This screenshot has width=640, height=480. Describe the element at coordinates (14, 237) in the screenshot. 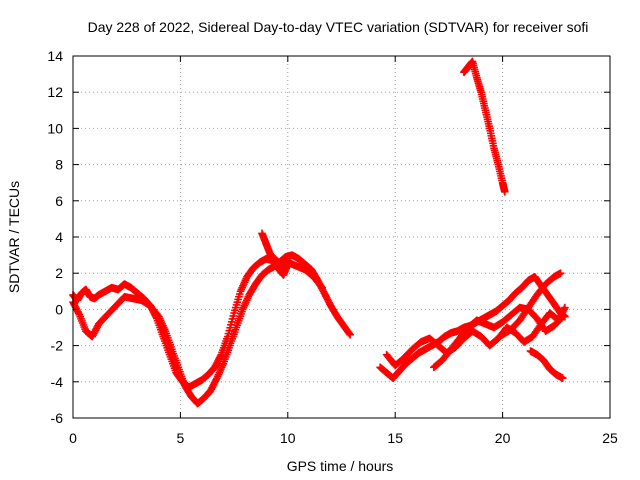

I see `y-axis-label: SDTVAR / TECUs` at that location.